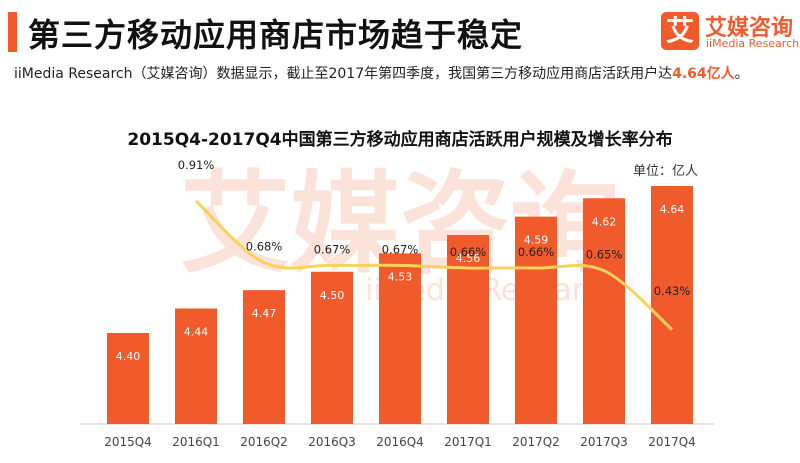  Describe the element at coordinates (753, 43) in the screenshot. I see `logo-name-en: iiMedia Research` at that location.